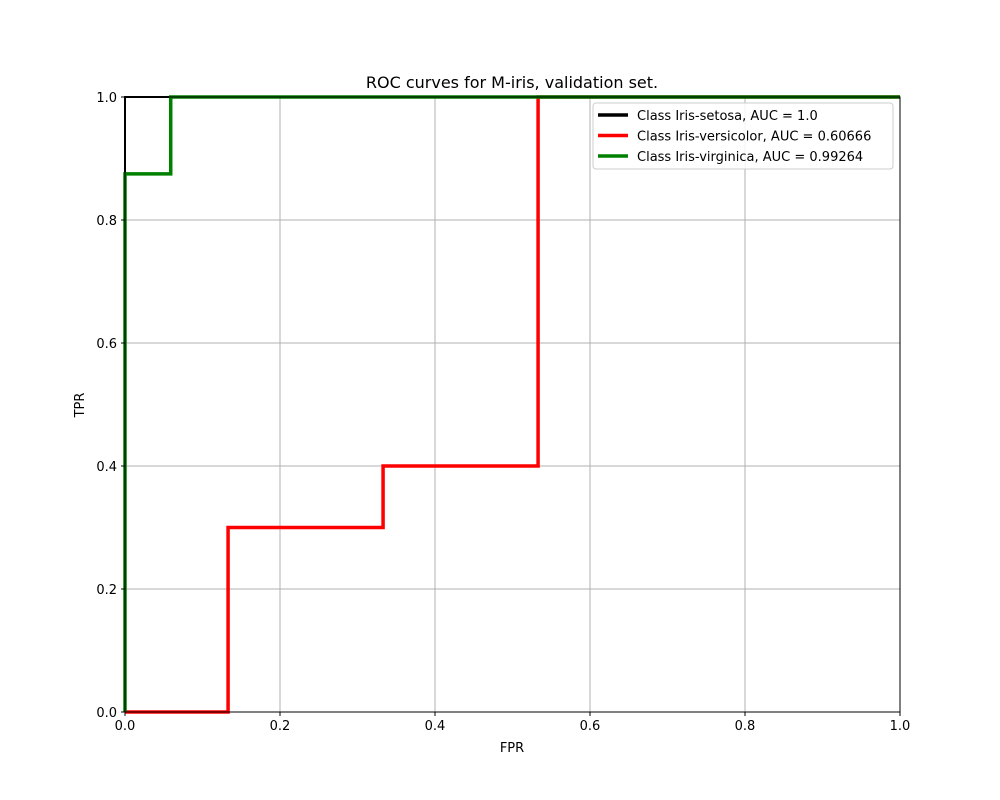  Describe the element at coordinates (754, 137) in the screenshot. I see `legend-label: Class Iris-versicolor, AUC = 0.60666` at that location.